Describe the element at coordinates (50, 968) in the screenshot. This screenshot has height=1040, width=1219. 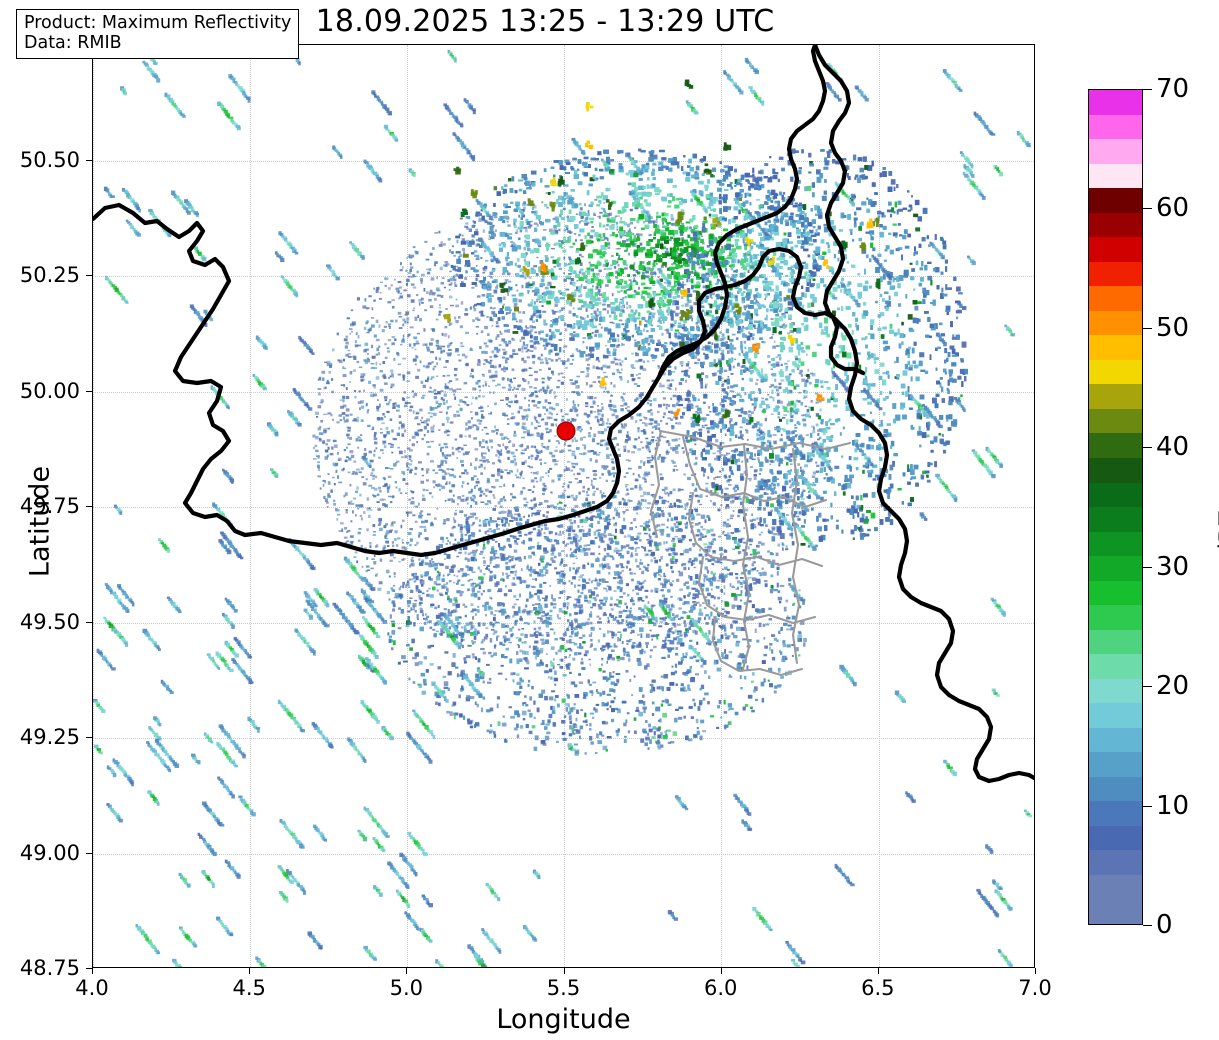
I see `y-tick-label: 48.75` at that location.